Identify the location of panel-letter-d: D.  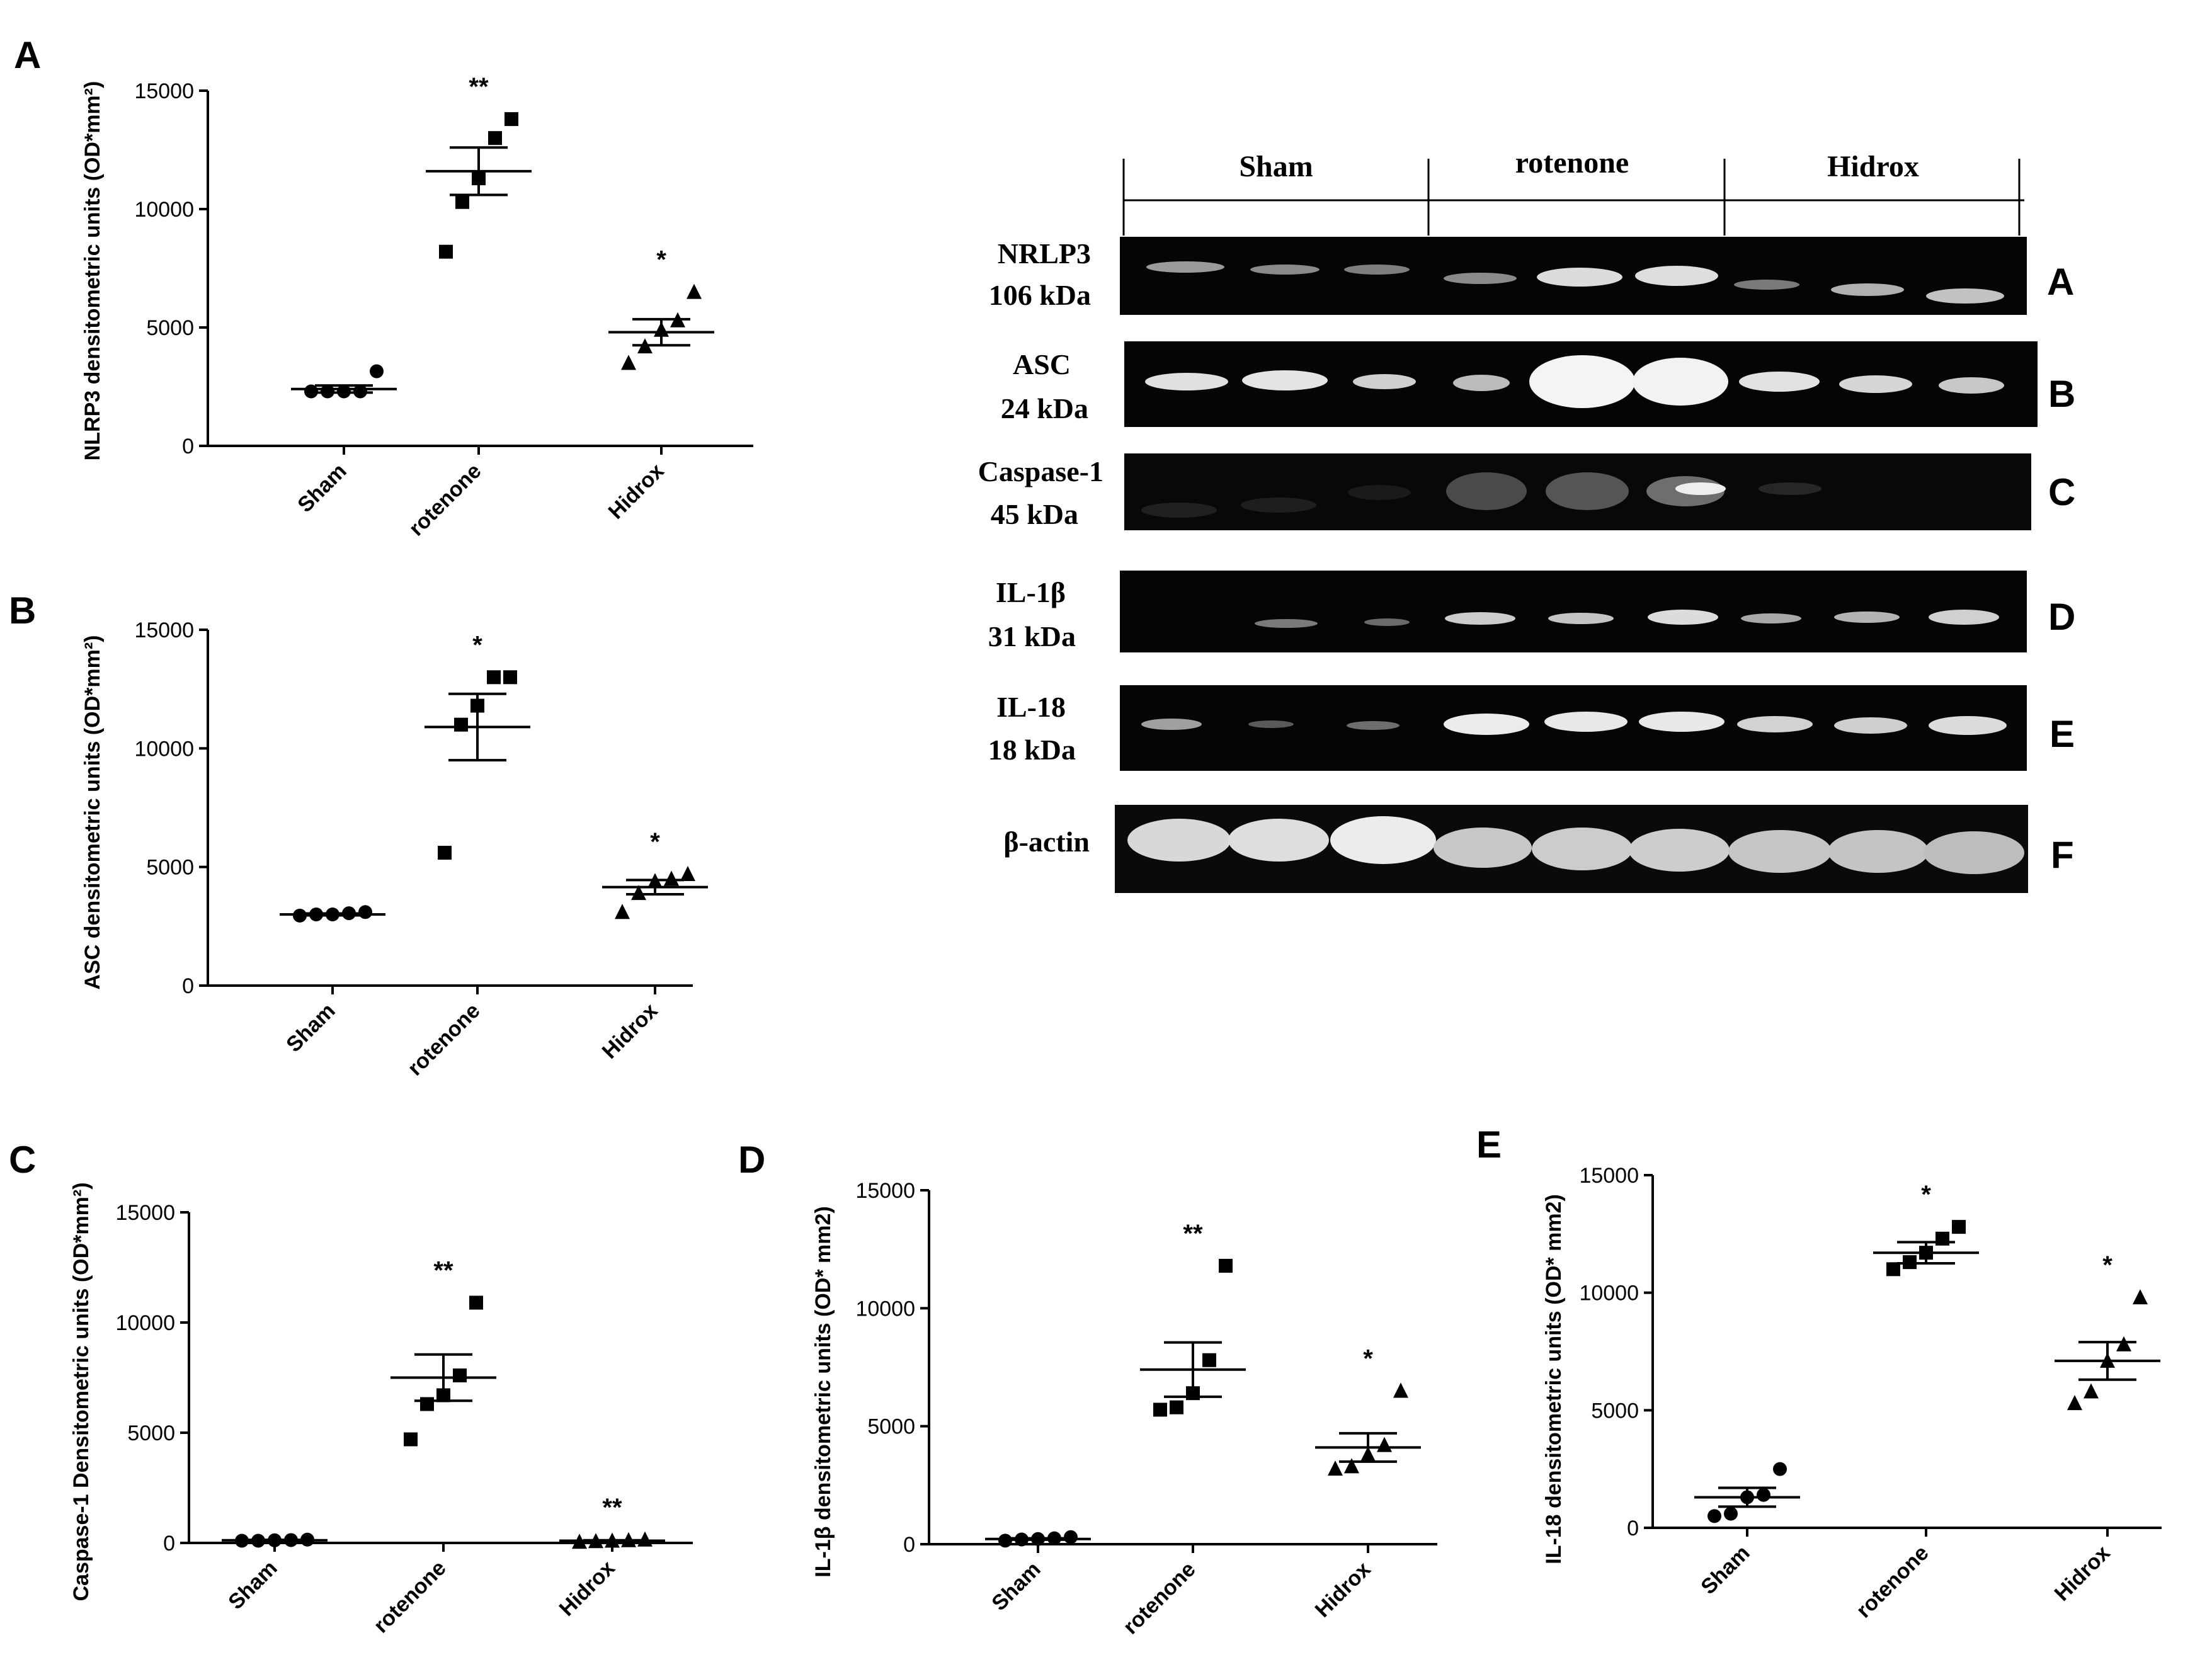
(751, 1160).